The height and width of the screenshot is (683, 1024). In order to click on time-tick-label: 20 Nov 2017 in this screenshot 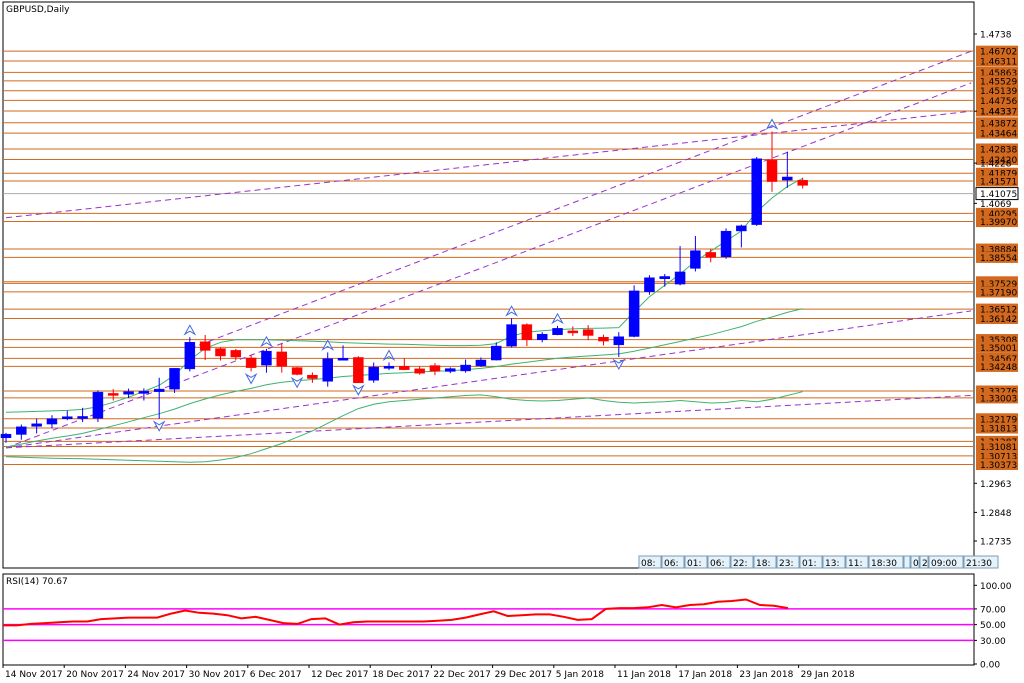, I will do `click(95, 675)`.